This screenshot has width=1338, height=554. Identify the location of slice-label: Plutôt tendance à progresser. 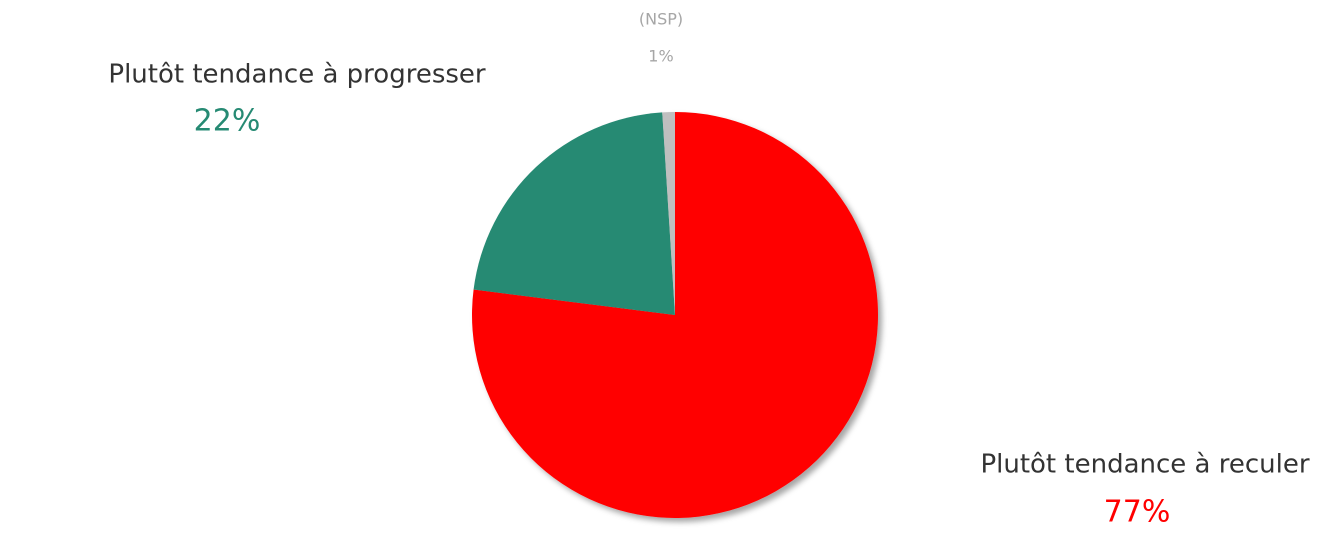
(297, 75).